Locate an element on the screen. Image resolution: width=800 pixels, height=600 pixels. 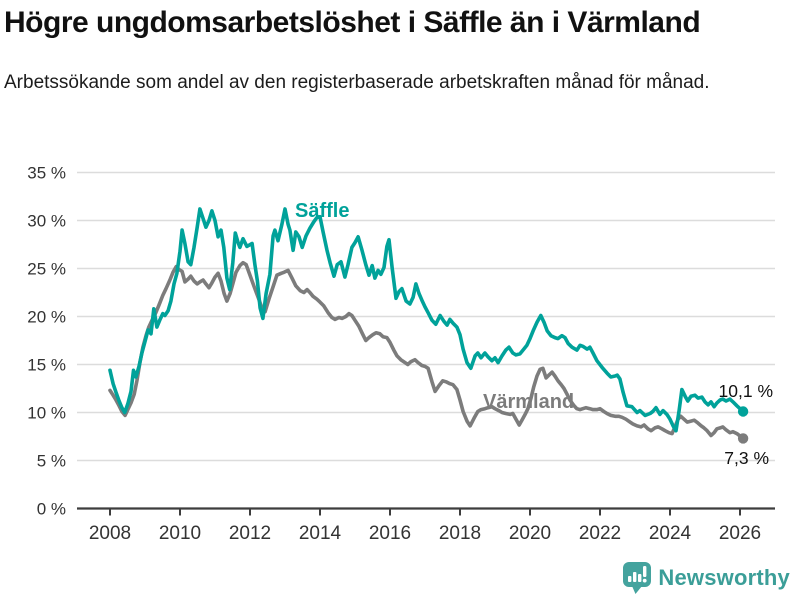
x-tick-label: 2026 is located at coordinates (740, 533).